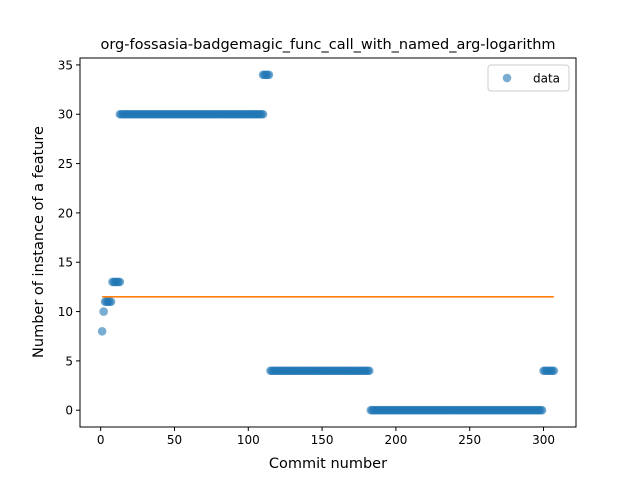 The height and width of the screenshot is (484, 640). Describe the element at coordinates (101, 440) in the screenshot. I see `x-tick-label: 0` at that location.